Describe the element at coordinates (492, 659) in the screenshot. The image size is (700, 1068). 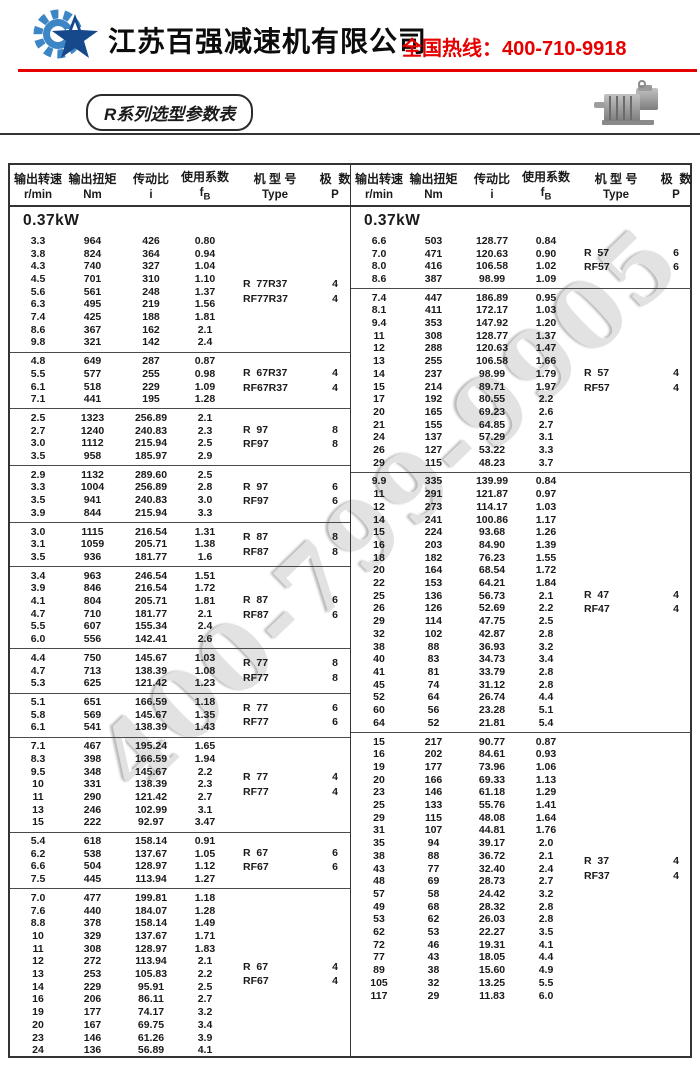
I see `table-cell: 34.73` at that location.